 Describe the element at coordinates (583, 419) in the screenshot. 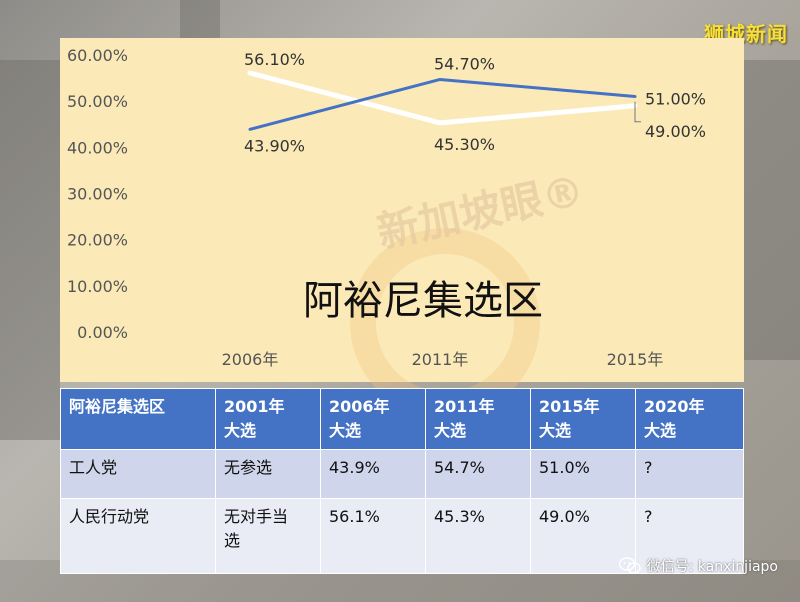

I see `header-2015: 2015年 大选` at that location.